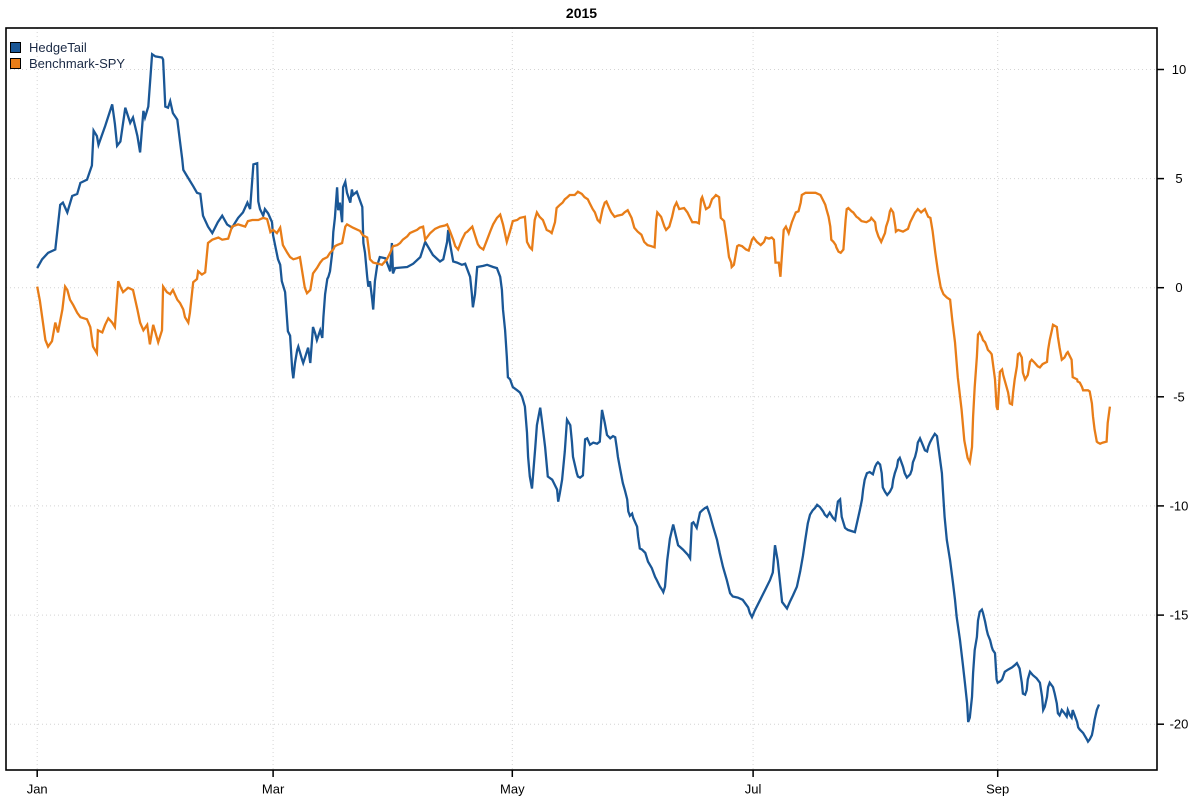  I want to click on legend-item-hedgetail: HedgeTail, so click(67, 47).